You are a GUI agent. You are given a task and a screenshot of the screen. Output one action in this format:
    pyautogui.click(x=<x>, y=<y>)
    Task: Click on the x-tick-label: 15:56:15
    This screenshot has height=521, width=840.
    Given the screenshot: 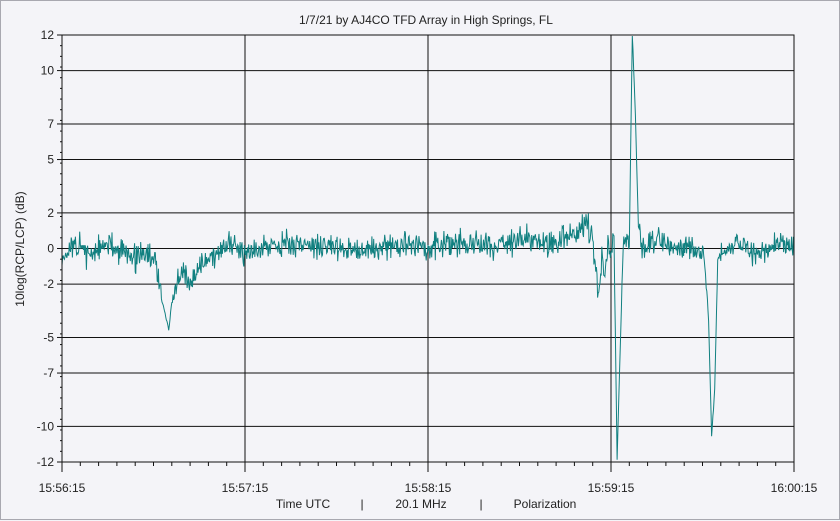 What is the action you would take?
    pyautogui.click(x=62, y=488)
    